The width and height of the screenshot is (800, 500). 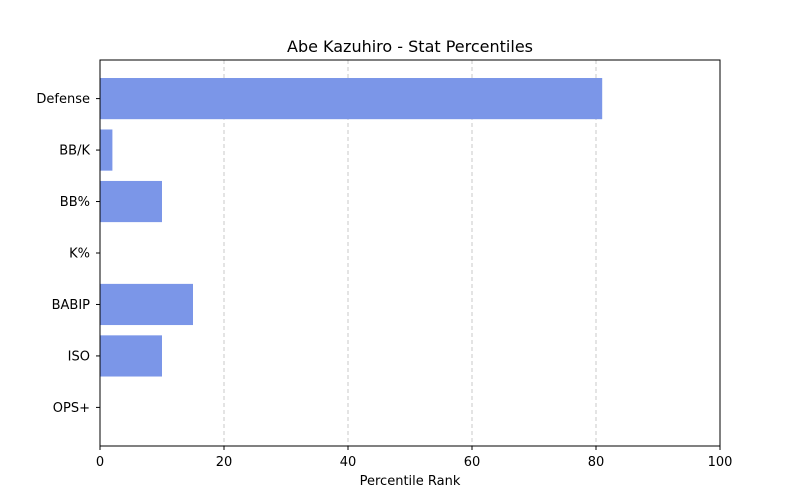 What do you see at coordinates (224, 462) in the screenshot?
I see `x-tick-label: 20` at bounding box center [224, 462].